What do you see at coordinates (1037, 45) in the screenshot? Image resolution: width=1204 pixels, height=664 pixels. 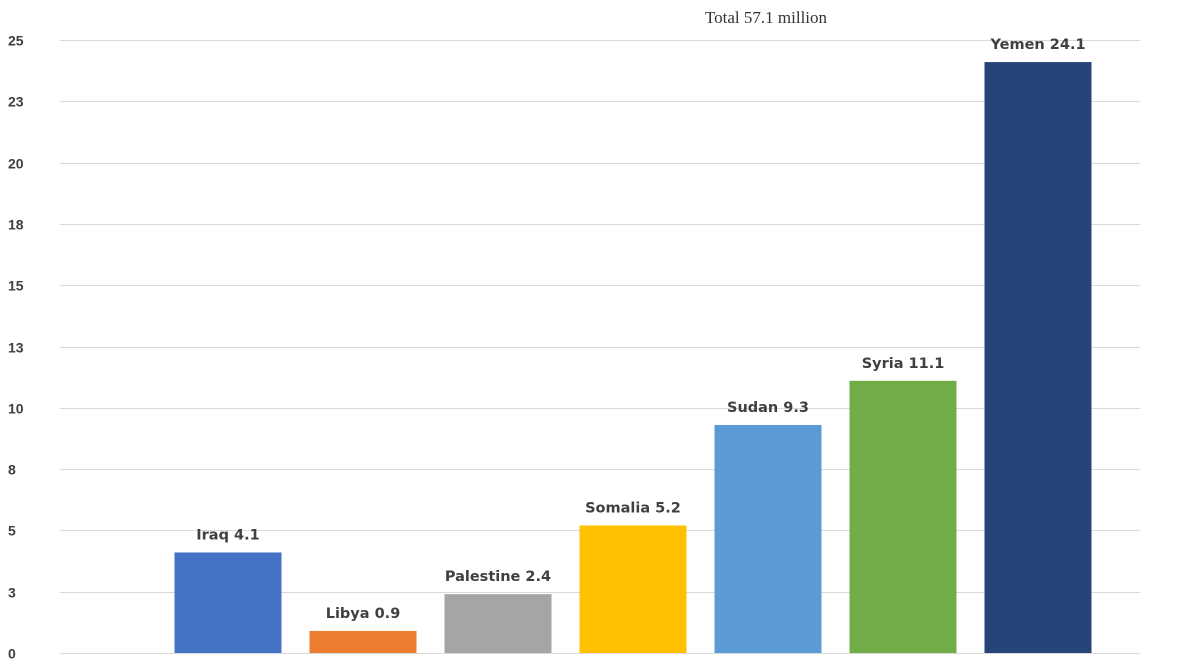 I see `data-label-yemen: Yemen 24.1` at bounding box center [1037, 45].